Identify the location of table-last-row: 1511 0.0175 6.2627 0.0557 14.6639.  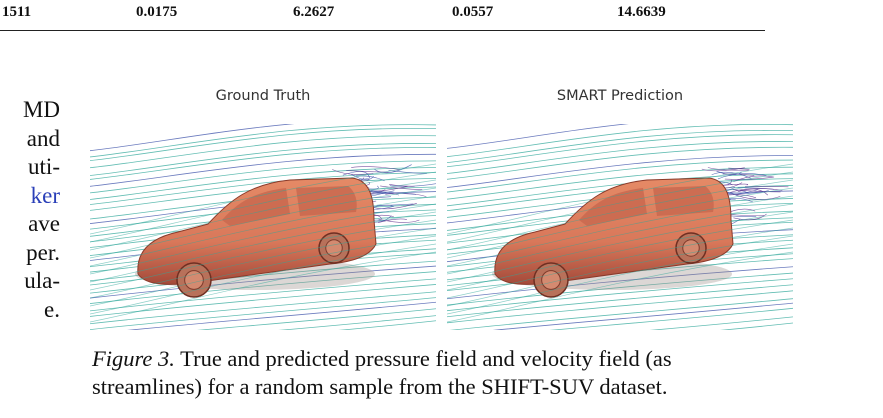
(382, 15).